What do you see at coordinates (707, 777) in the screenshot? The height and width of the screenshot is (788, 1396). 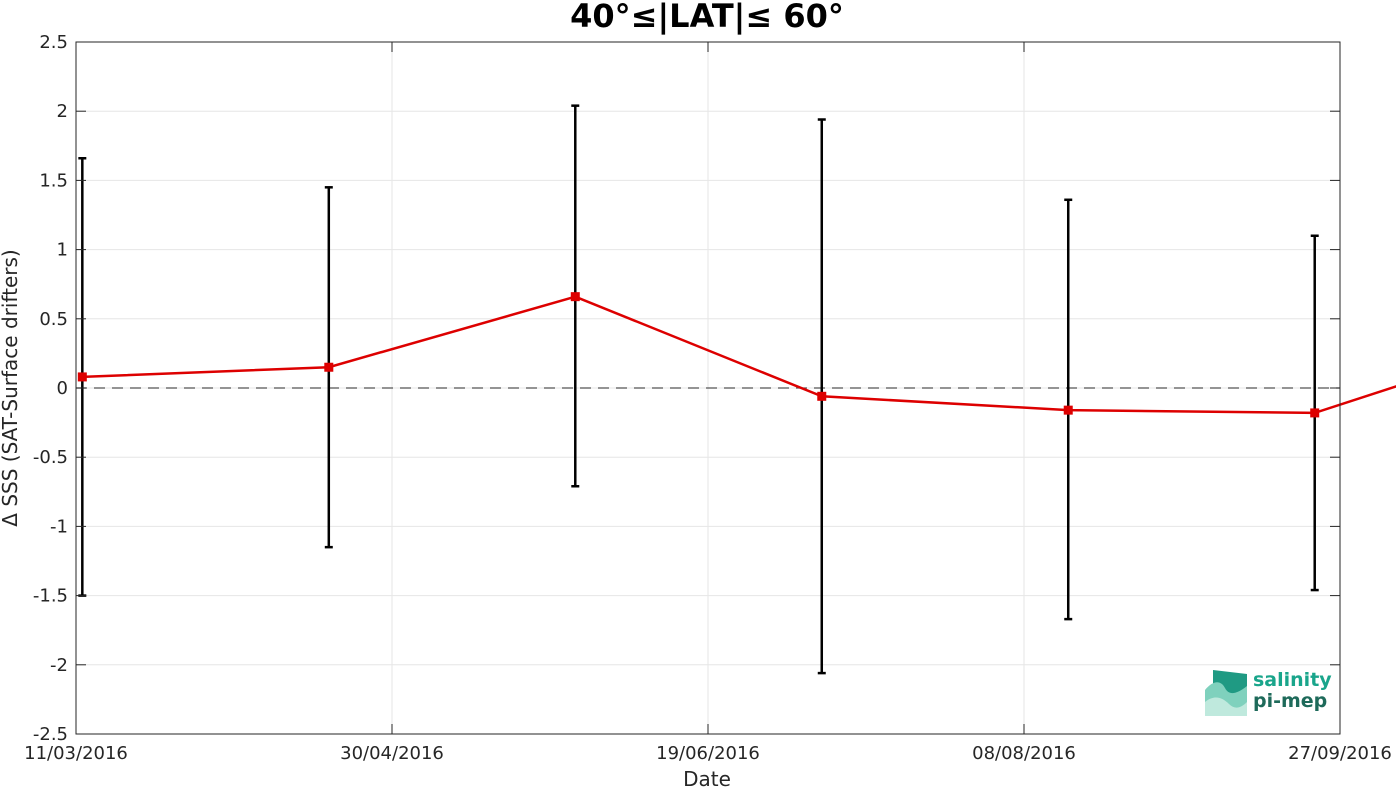 I see `x-axis-label: Date` at bounding box center [707, 777].